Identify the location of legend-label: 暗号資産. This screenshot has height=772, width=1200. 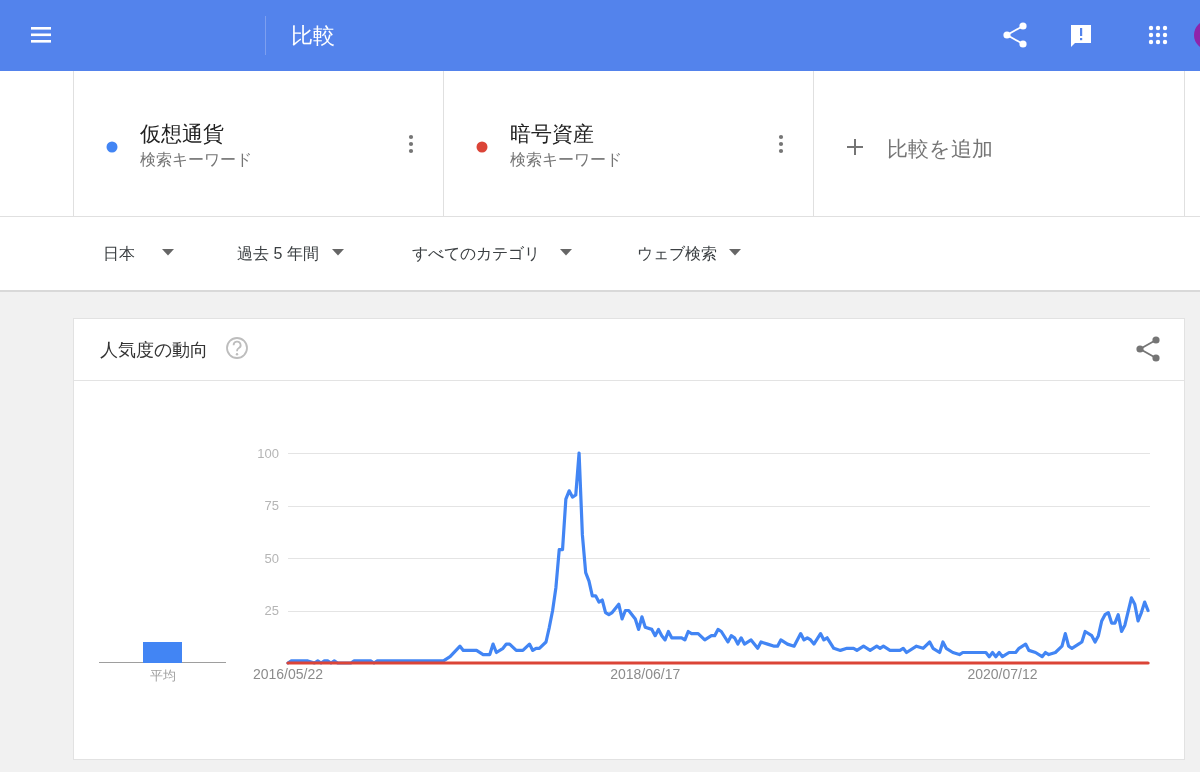
(552, 133).